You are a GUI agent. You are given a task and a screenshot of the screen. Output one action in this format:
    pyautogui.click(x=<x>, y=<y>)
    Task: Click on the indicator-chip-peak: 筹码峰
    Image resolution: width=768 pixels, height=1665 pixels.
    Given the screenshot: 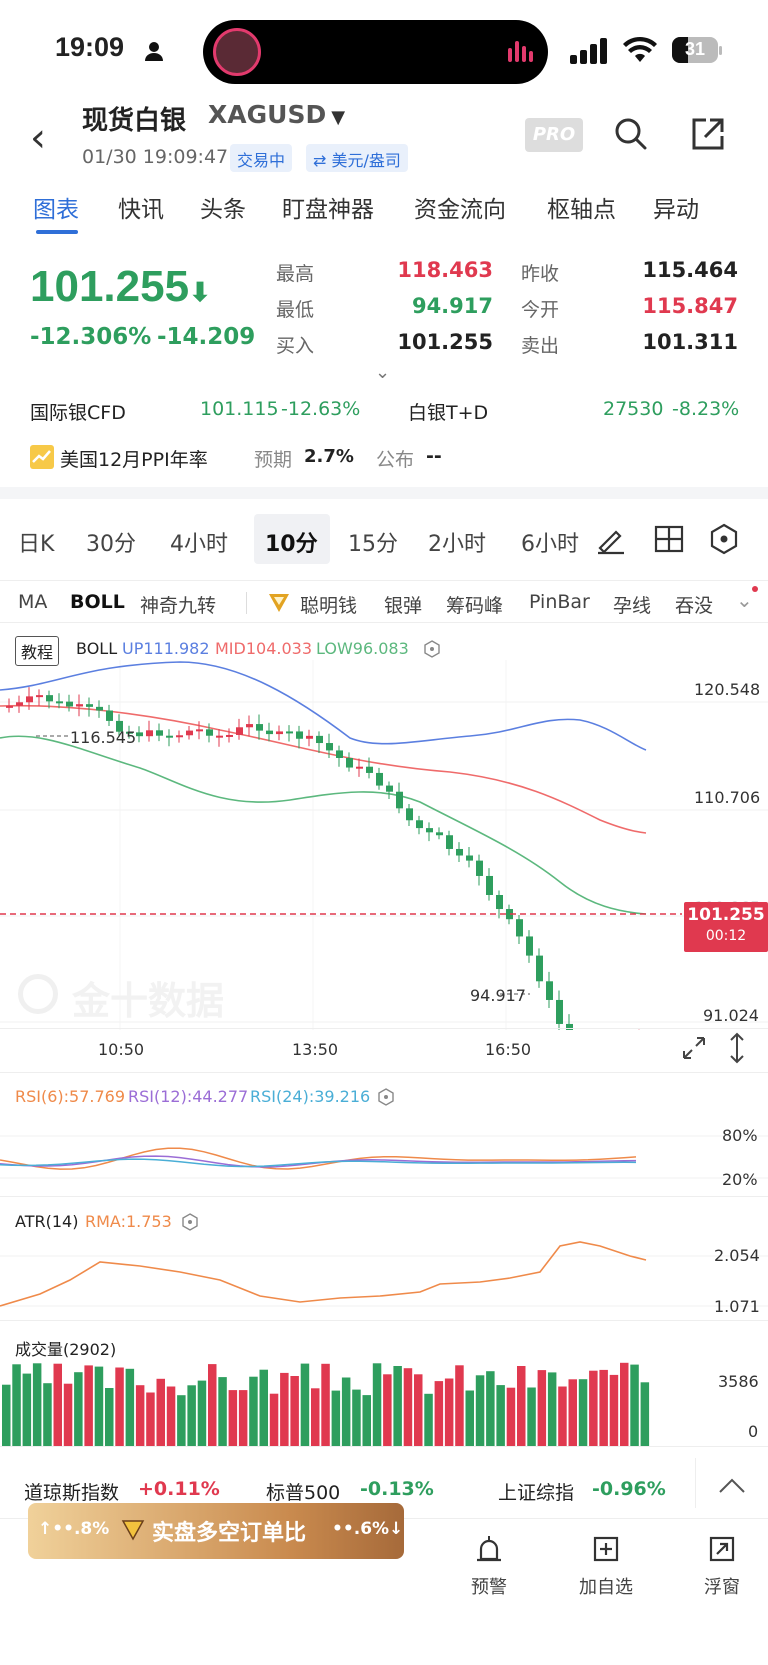 What is the action you would take?
    pyautogui.click(x=475, y=606)
    